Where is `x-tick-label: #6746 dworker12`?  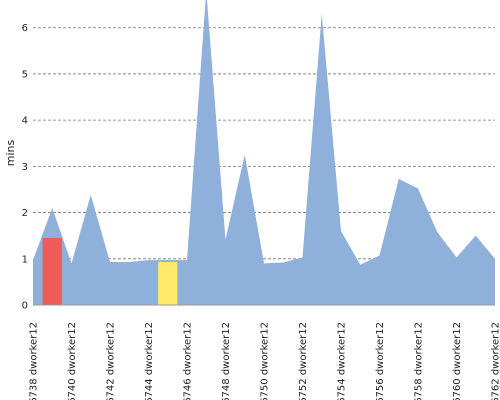
x-tick-label: #6746 dworker12 is located at coordinates (188, 361).